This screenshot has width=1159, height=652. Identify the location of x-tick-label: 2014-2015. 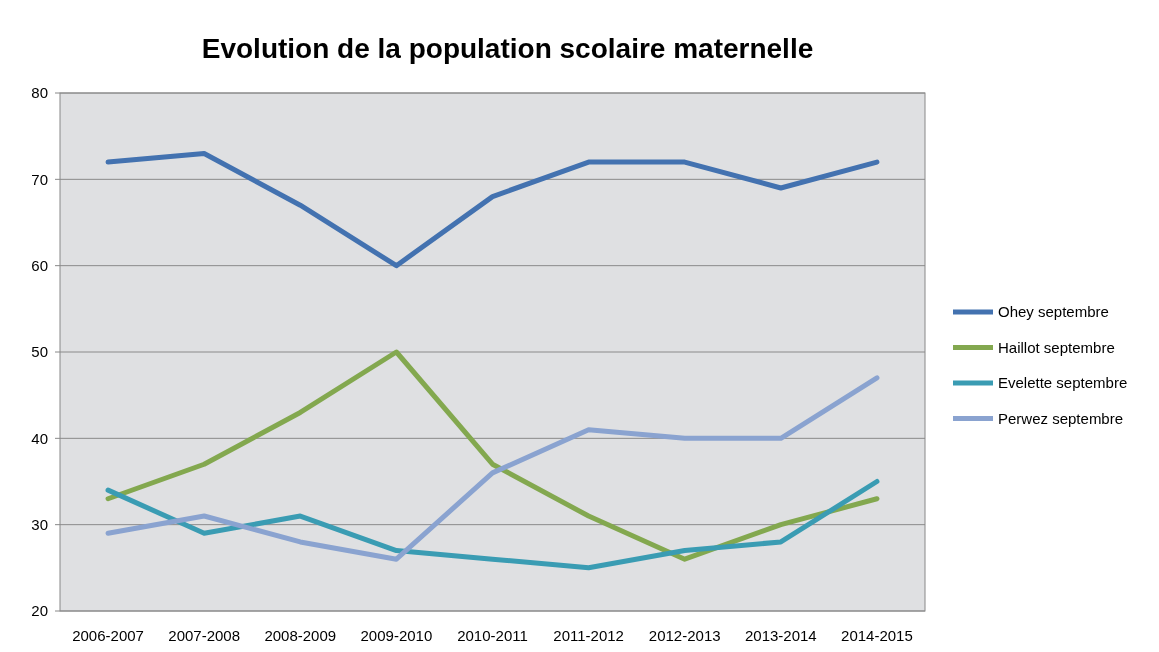
(877, 635).